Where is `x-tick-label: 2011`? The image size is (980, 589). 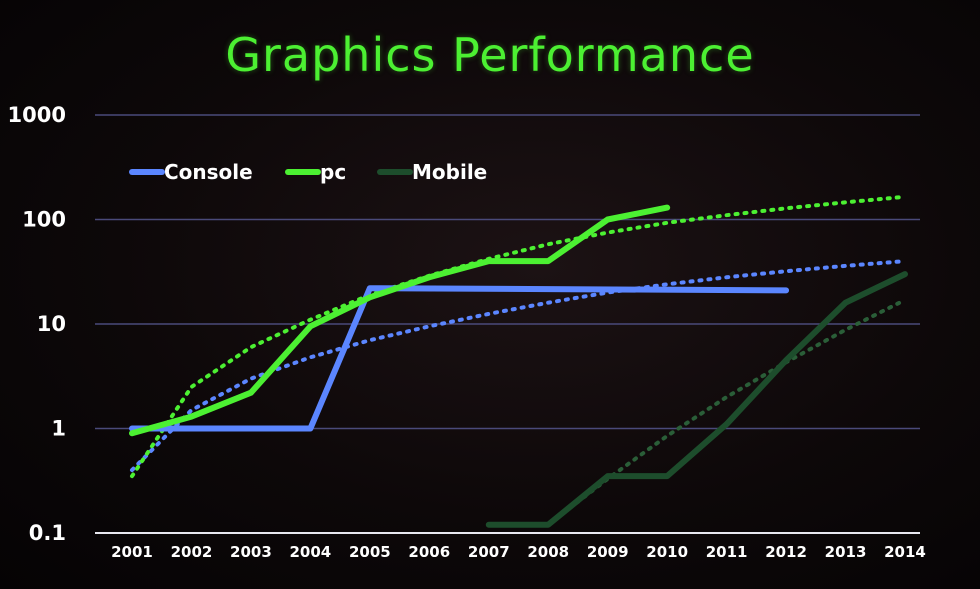 x-tick-label: 2011 is located at coordinates (727, 552).